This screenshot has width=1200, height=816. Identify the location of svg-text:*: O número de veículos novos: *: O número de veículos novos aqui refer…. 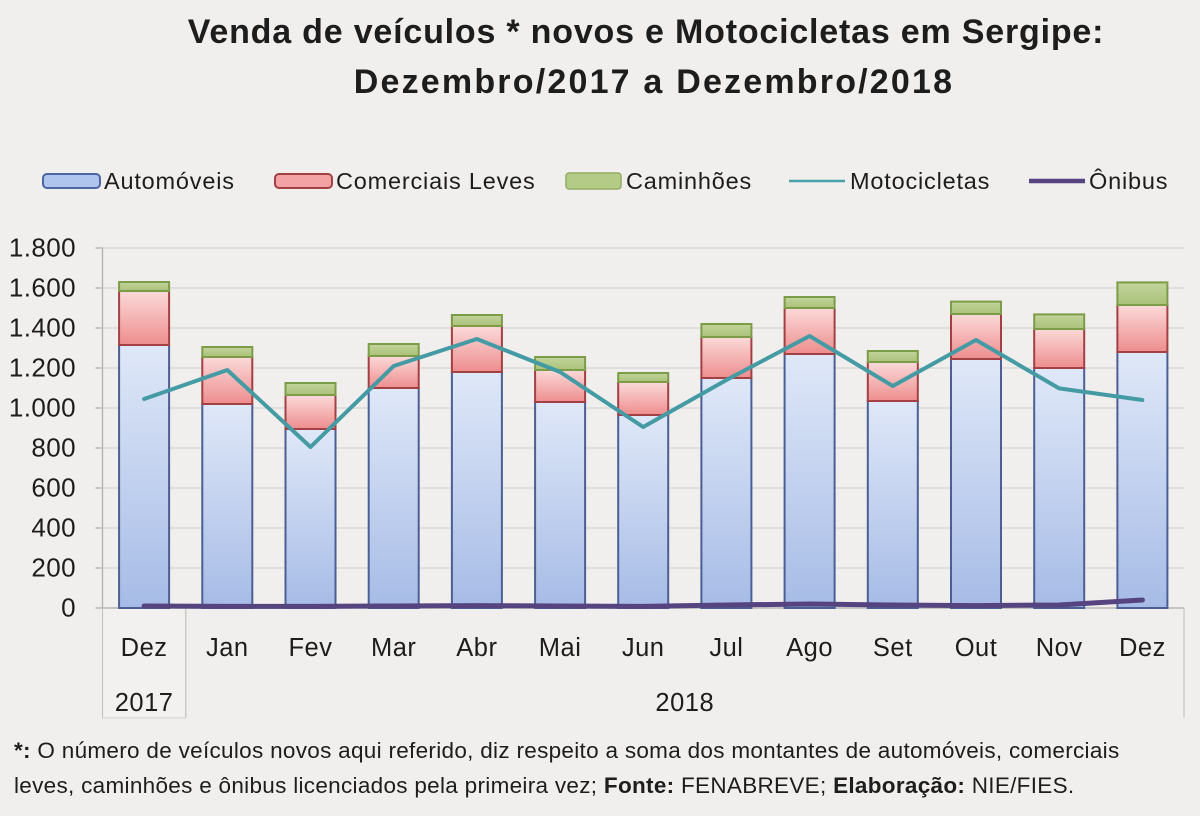
(567, 750).